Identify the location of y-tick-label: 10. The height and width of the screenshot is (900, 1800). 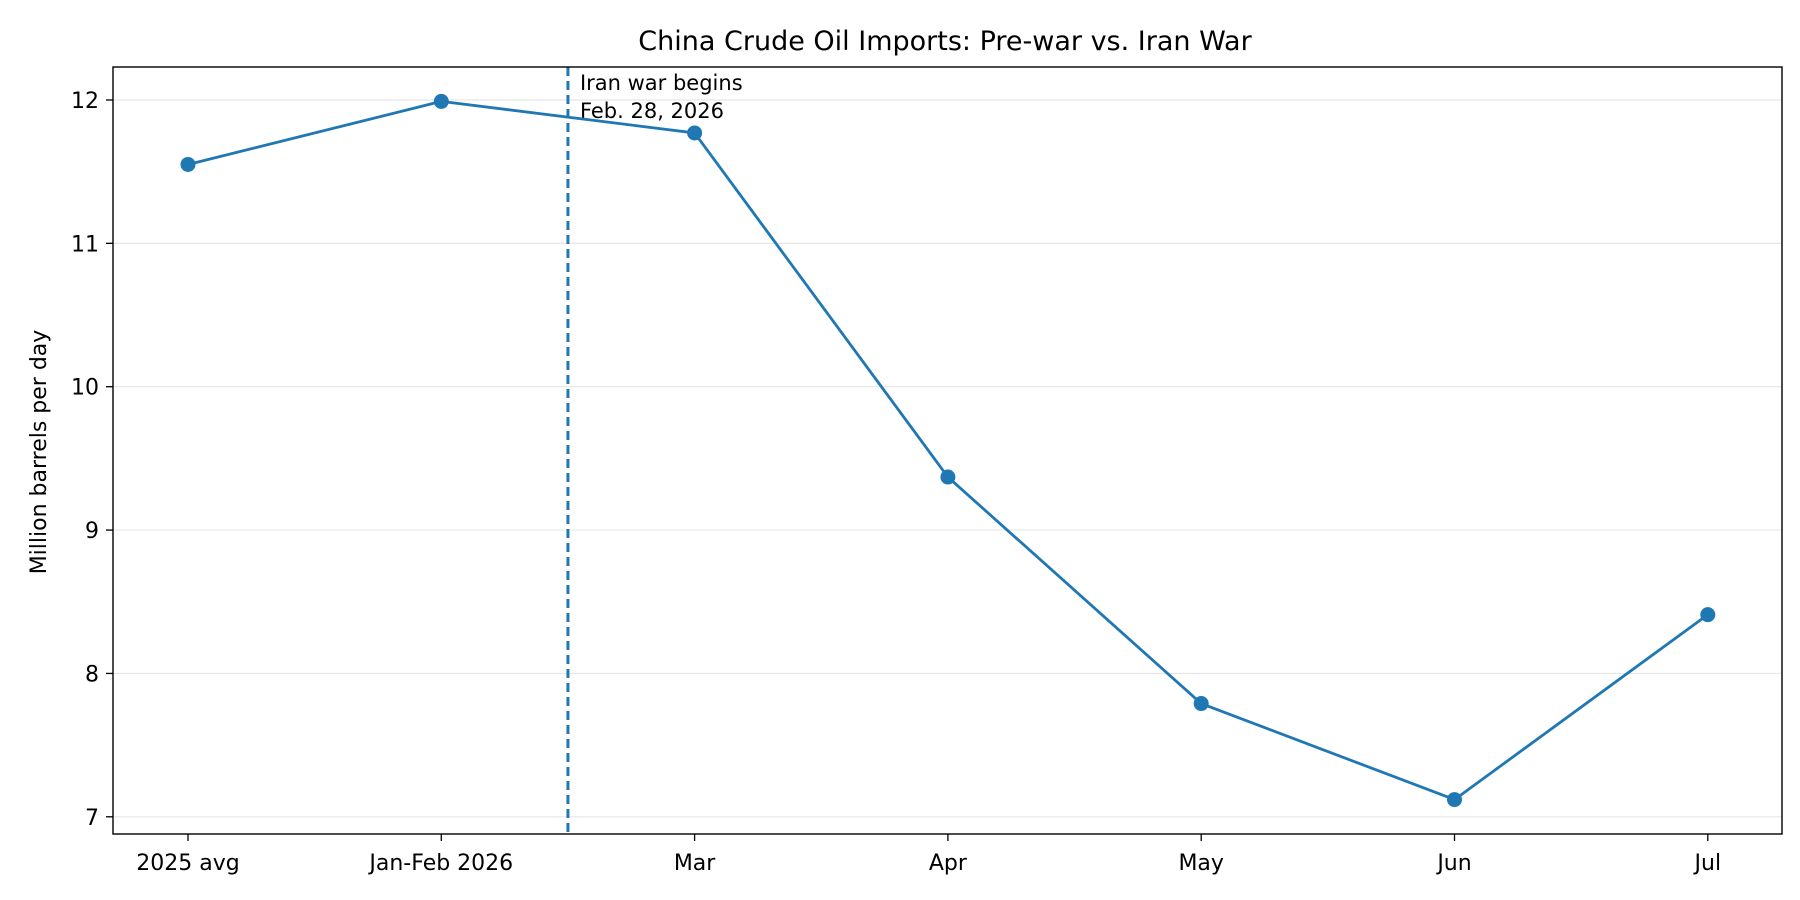
(85, 388).